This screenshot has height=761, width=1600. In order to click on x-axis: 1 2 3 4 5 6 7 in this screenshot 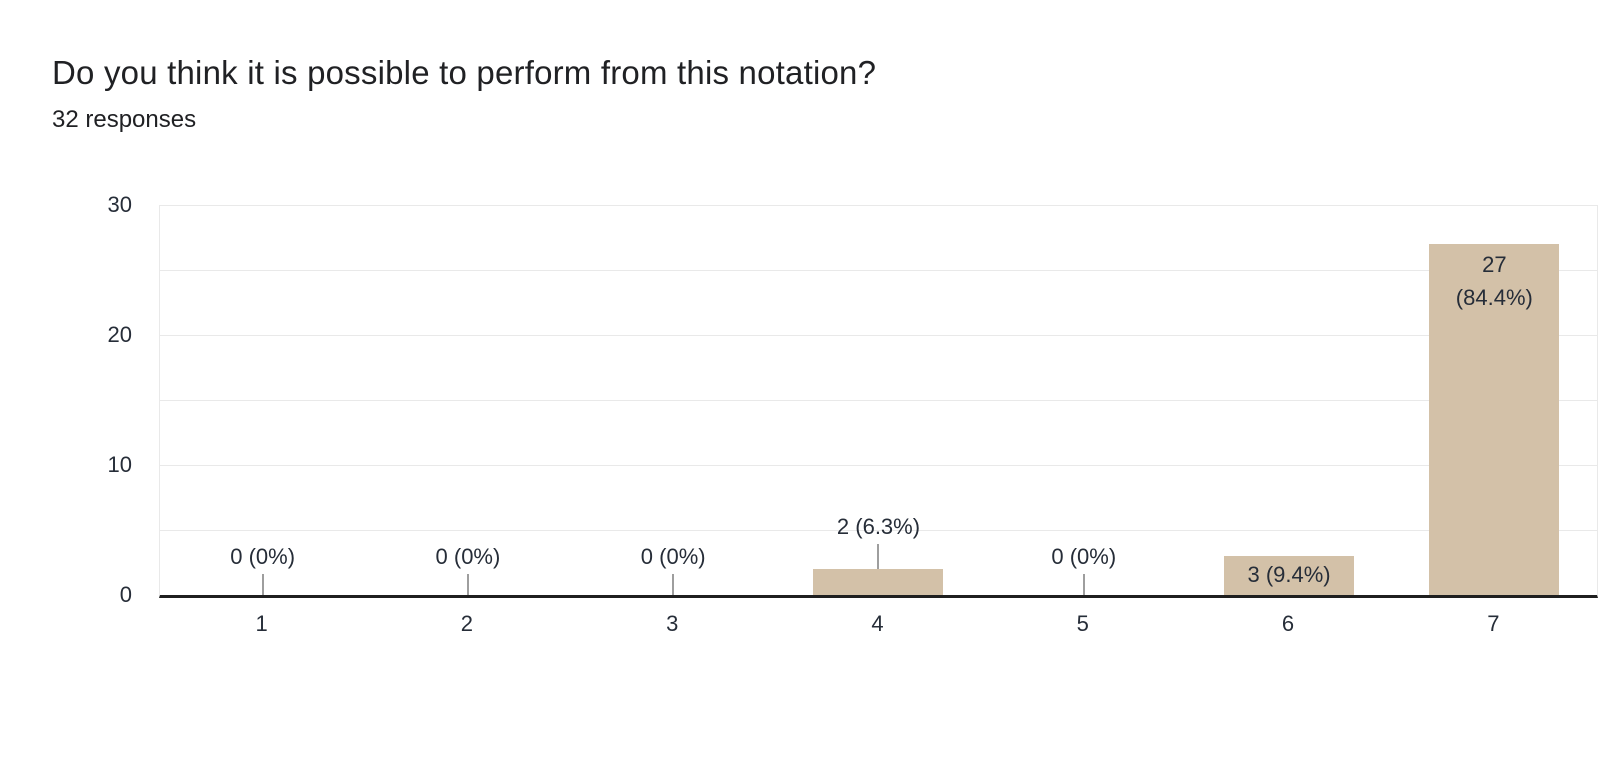, I will do `click(877, 624)`.